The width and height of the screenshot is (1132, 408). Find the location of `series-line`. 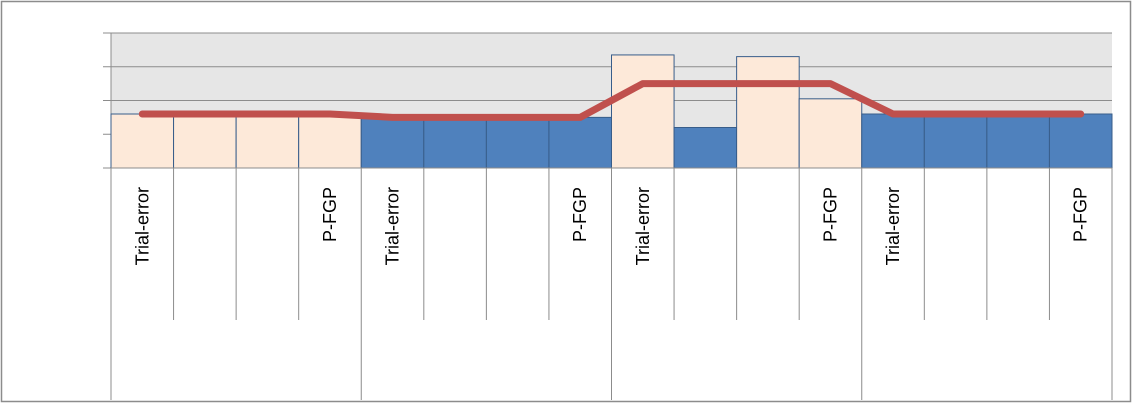

series-line is located at coordinates (611, 100).